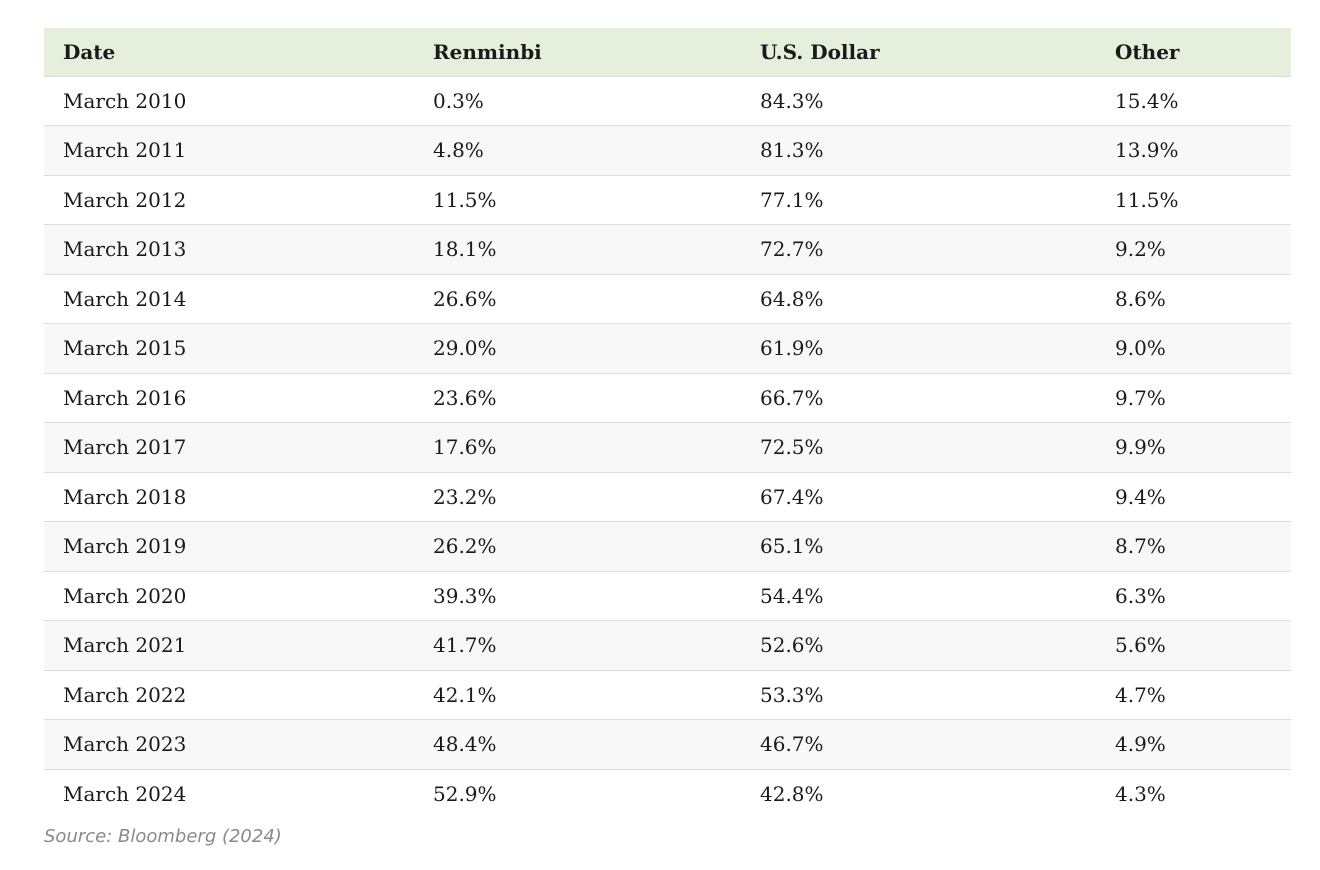  Describe the element at coordinates (229, 299) in the screenshot. I see `date-cell: March 2014` at that location.